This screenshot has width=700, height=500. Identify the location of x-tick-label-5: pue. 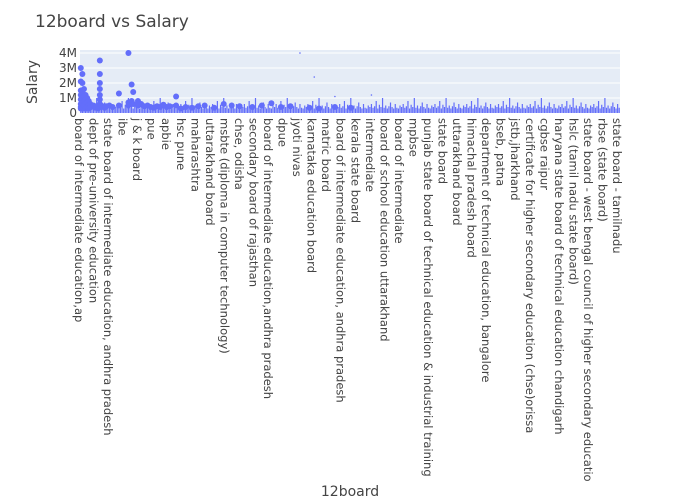
(152, 129).